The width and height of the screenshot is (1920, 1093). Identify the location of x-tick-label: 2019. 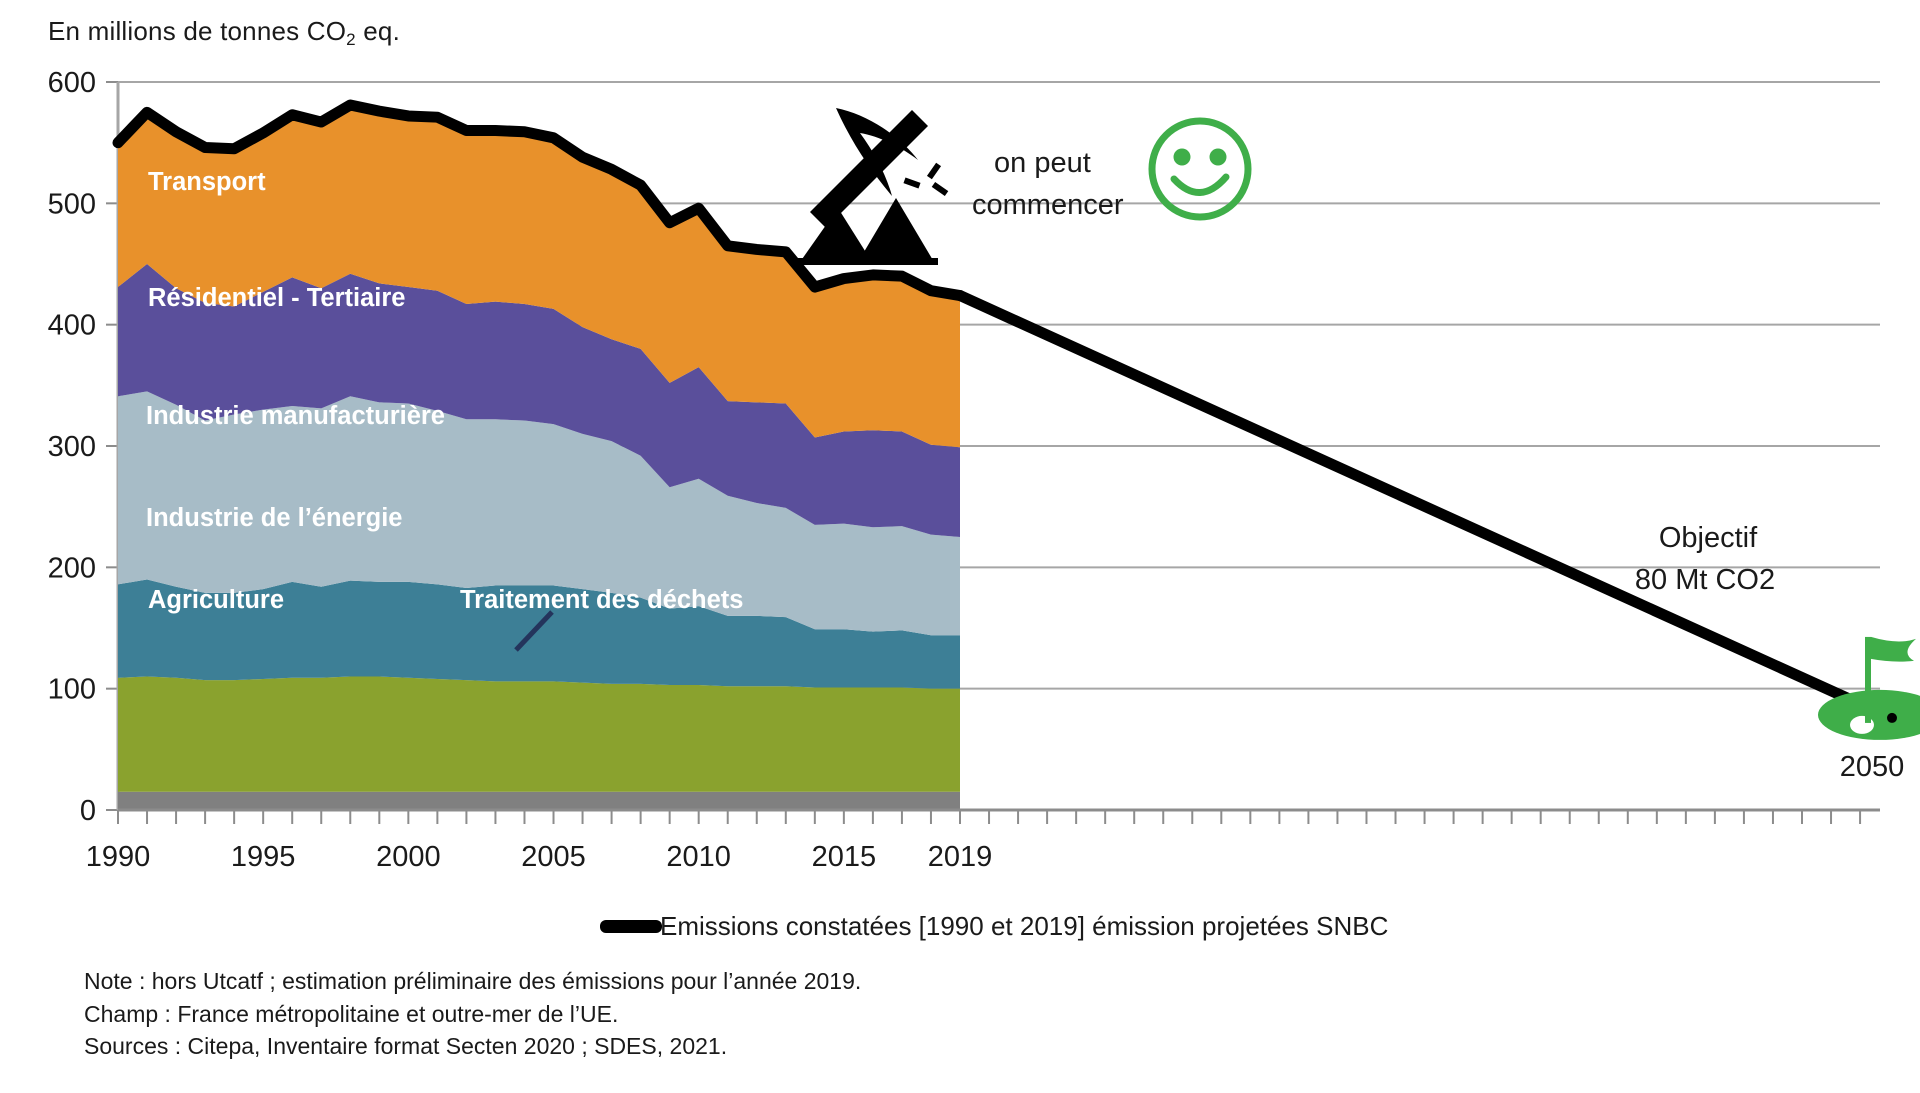
(960, 857).